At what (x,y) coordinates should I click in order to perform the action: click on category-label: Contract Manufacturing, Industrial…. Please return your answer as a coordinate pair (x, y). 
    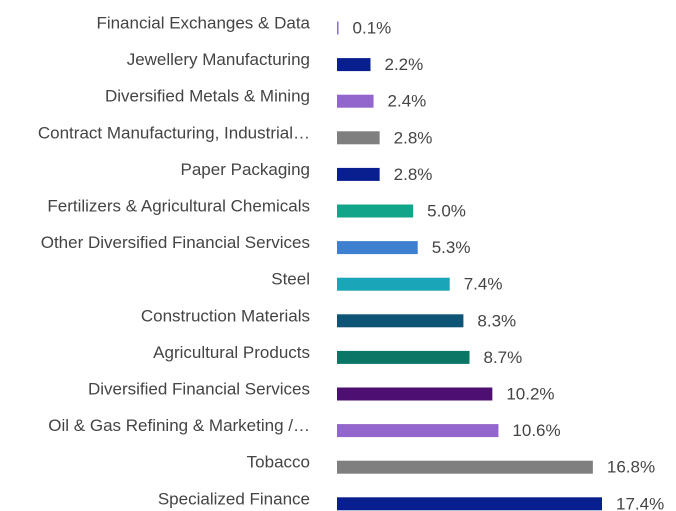
    Looking at the image, I should click on (174, 132).